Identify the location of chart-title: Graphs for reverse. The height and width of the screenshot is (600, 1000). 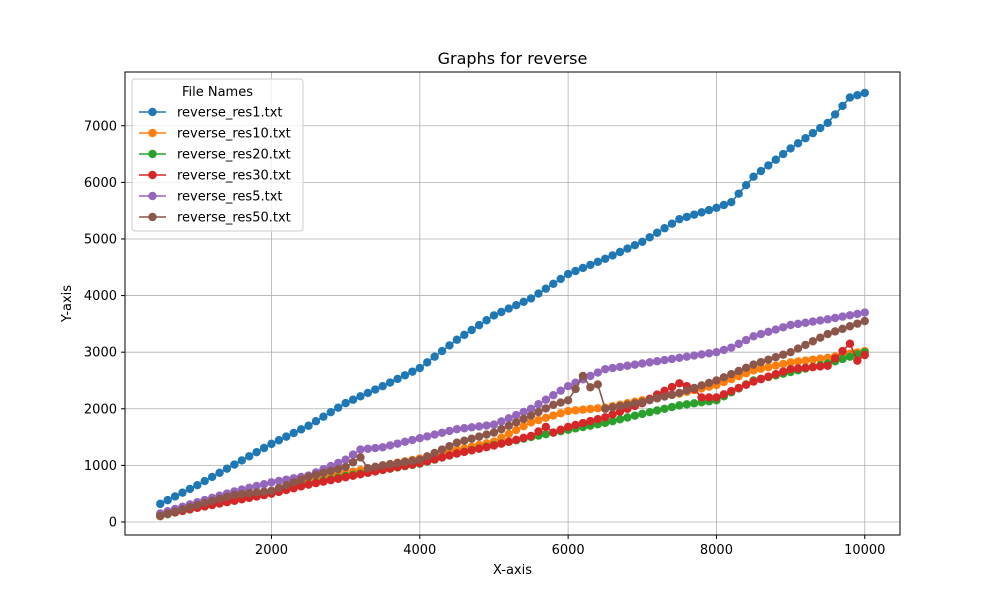
(513, 58).